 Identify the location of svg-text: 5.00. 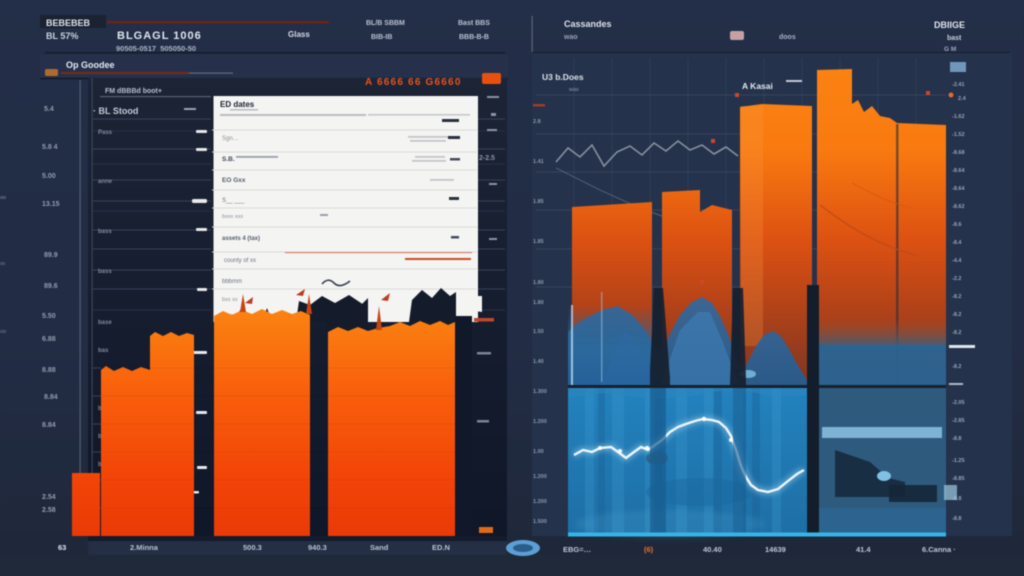
(49, 176).